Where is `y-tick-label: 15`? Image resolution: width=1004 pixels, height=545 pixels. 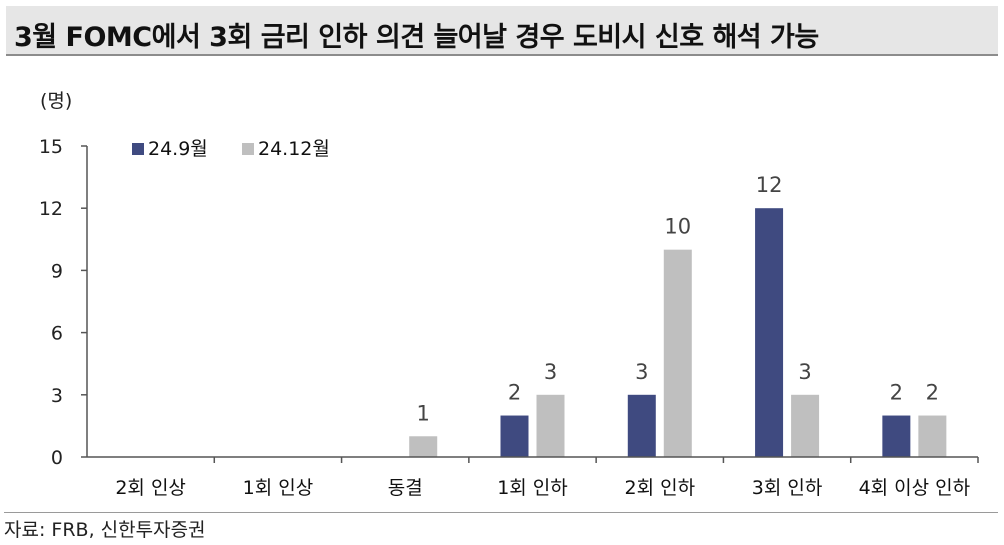
y-tick-label: 15 is located at coordinates (51, 147).